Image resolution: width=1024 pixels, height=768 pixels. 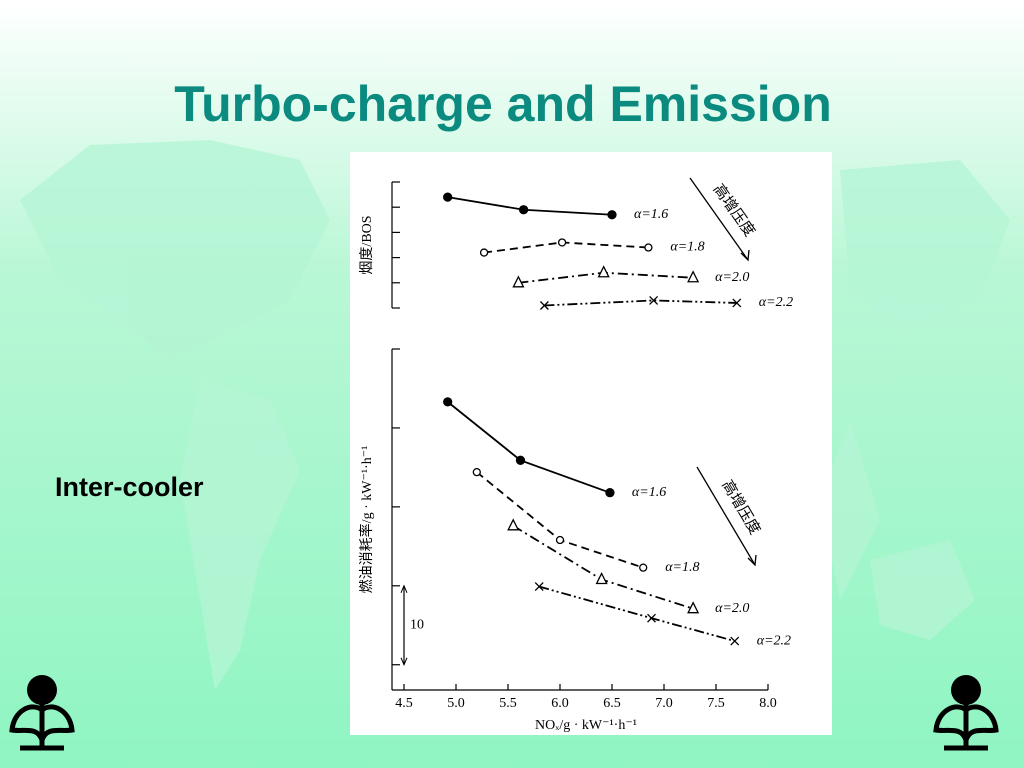 What do you see at coordinates (768, 703) in the screenshot?
I see `x-tick-label: 8.0` at bounding box center [768, 703].